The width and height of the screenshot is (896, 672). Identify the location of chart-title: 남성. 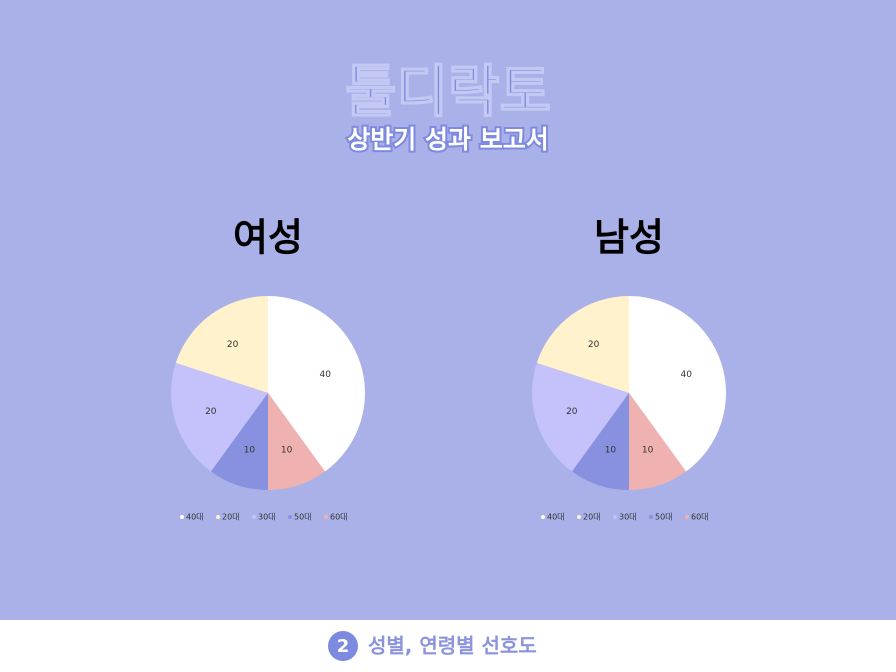
(629, 238).